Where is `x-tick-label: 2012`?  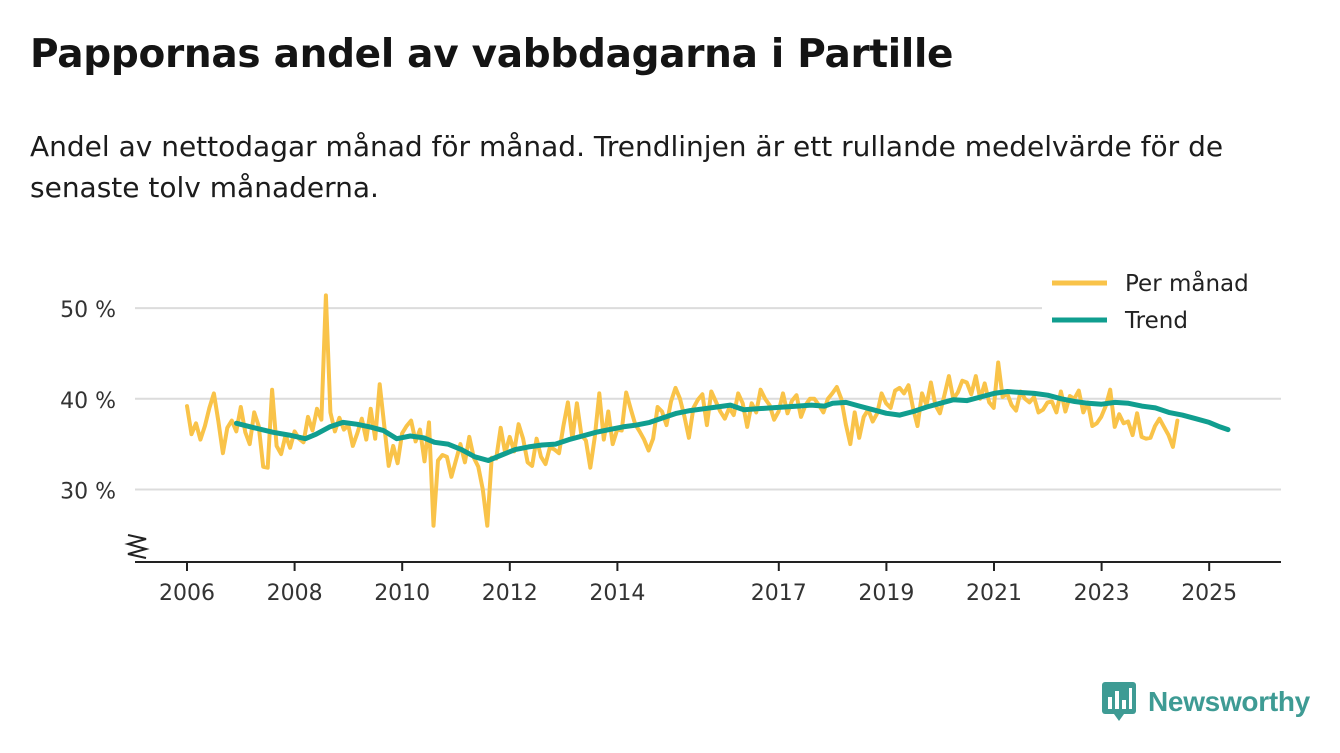 x-tick-label: 2012 is located at coordinates (510, 593).